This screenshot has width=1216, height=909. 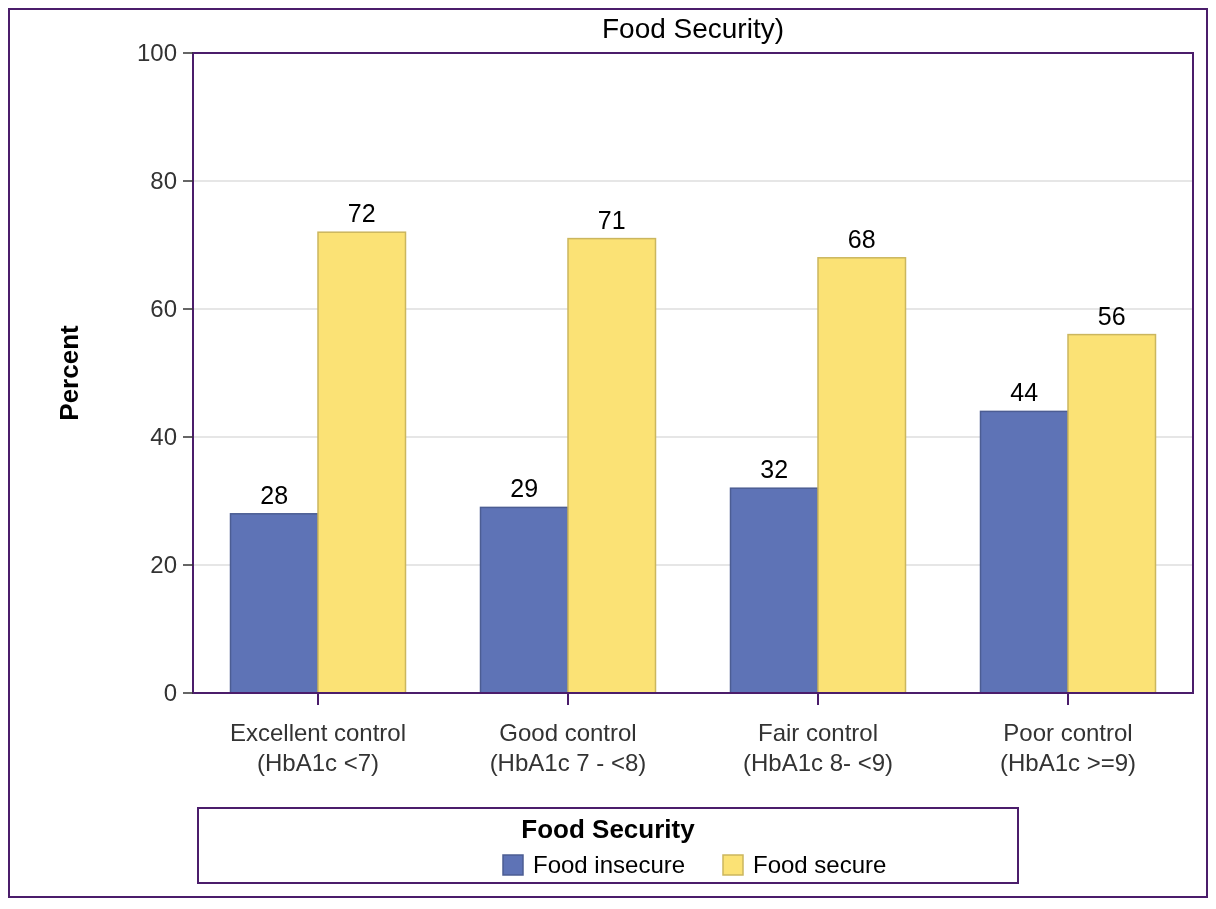 I want to click on x-tick-label: Poor control (HbA1c >=9), so click(x=1068, y=747).